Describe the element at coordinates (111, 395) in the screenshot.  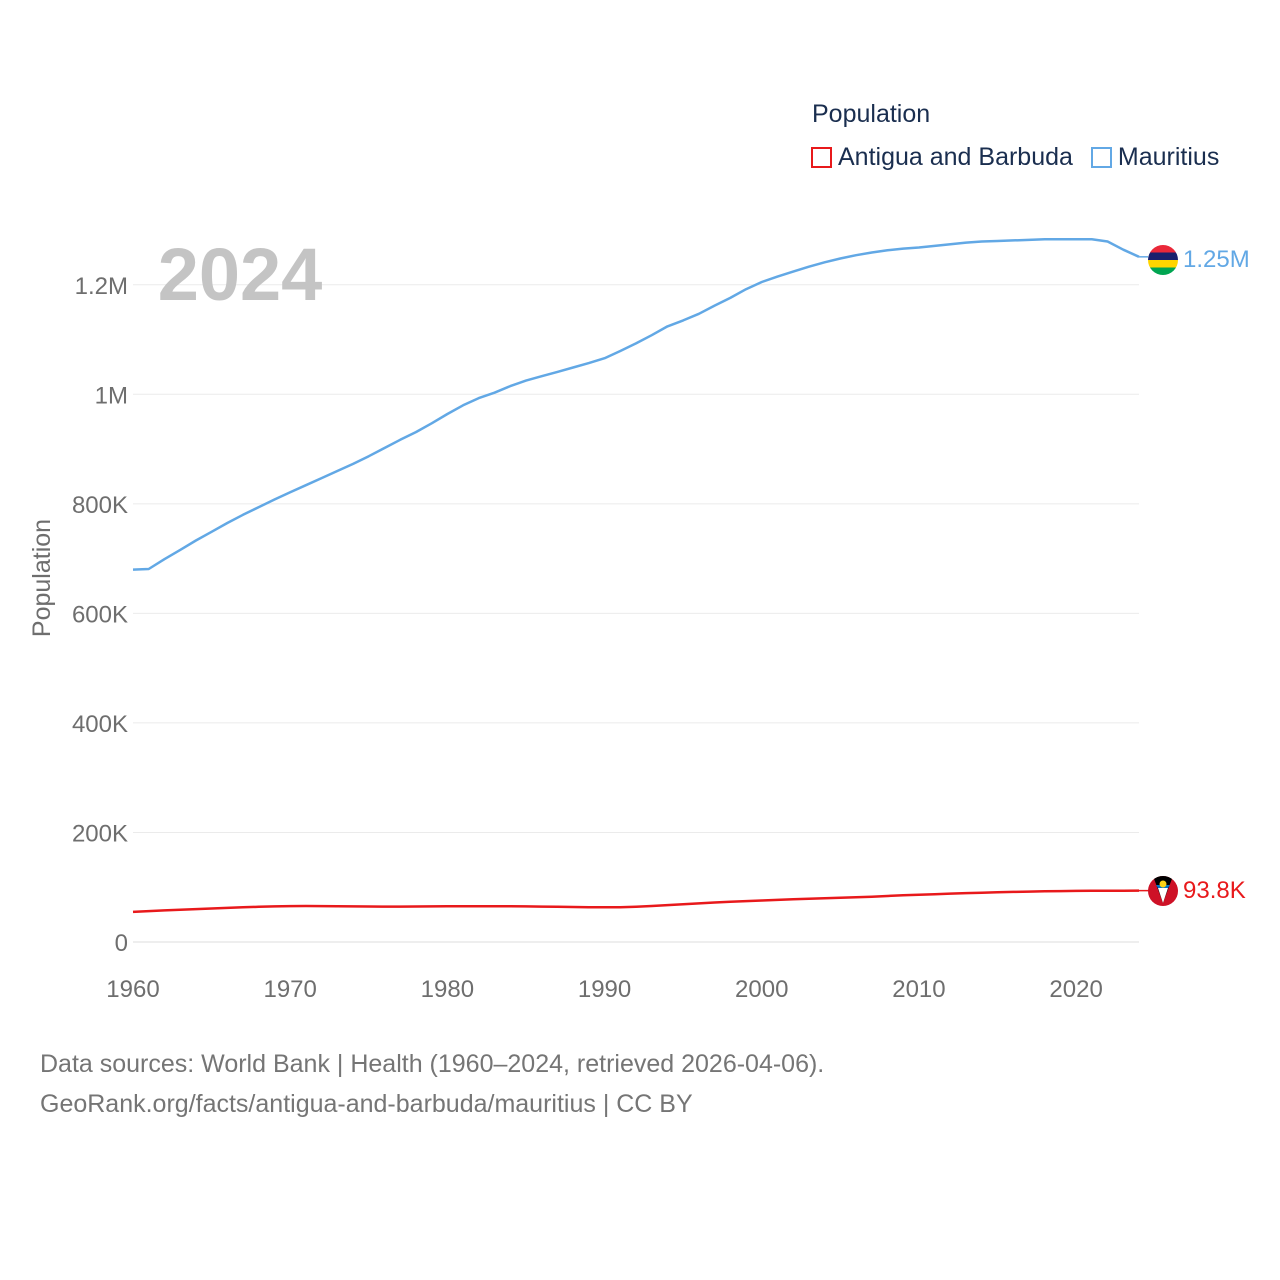
I see `y-tick-label: 1M` at that location.